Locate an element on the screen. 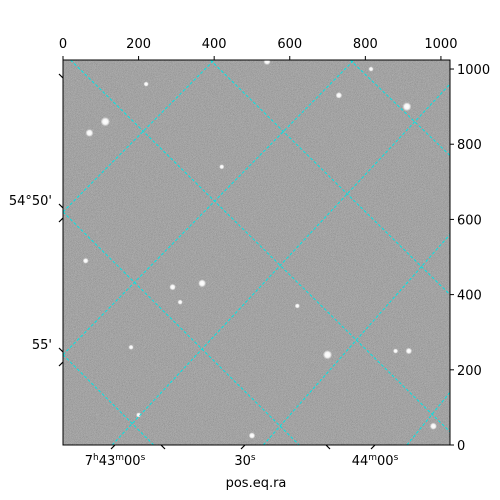  ra-axis: 7h43m00s 30s 44m00s is located at coordinates (242, 456).